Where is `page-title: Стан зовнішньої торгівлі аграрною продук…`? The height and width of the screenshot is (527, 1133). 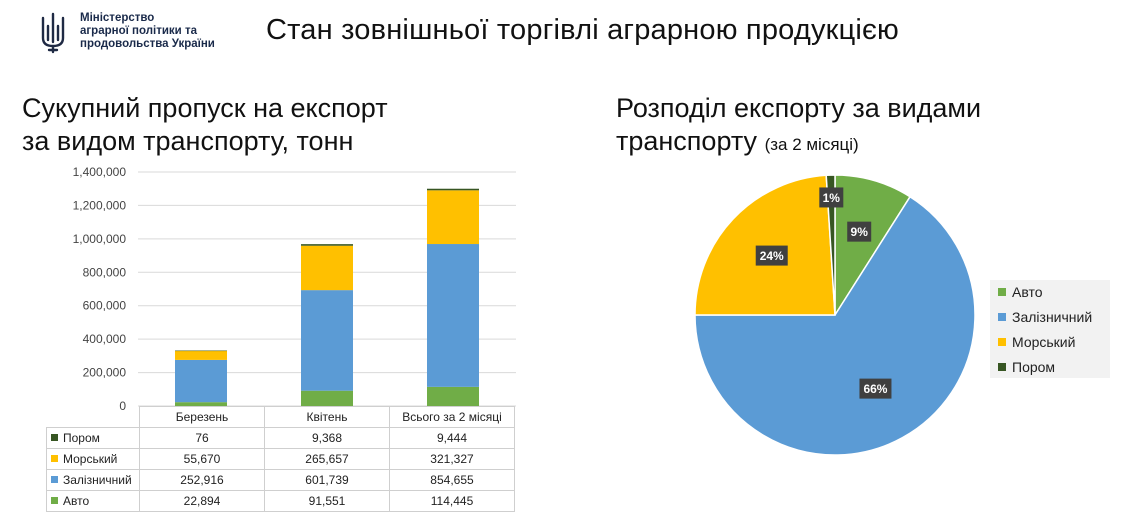
page-title: Стан зовнішньої торгівлі аграрною продук… is located at coordinates (582, 30).